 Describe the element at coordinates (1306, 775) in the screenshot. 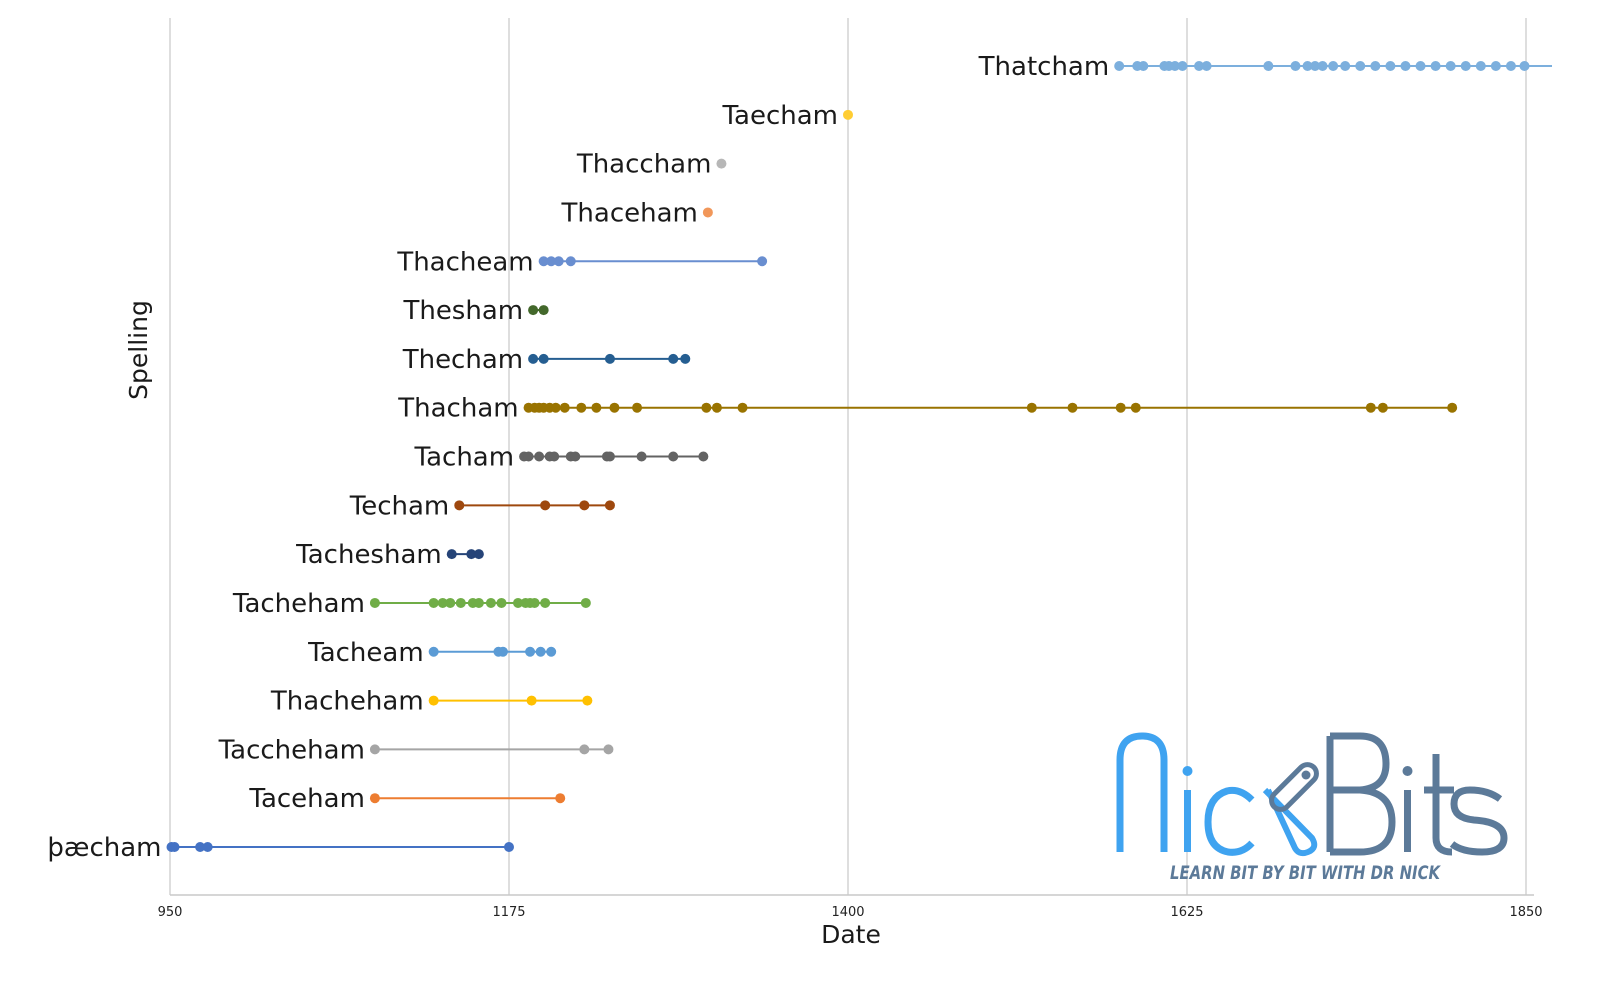

I see `logo-cursor-dot` at that location.